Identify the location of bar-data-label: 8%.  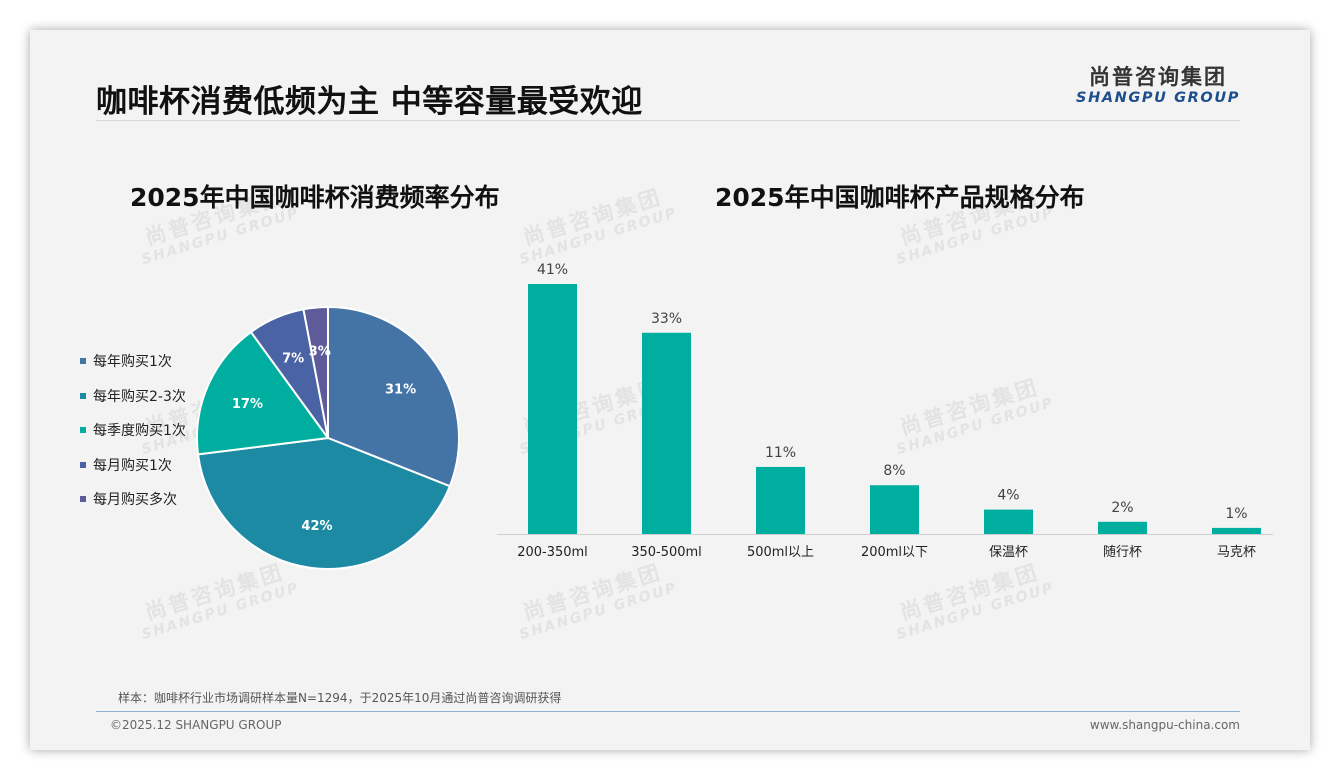
(894, 471).